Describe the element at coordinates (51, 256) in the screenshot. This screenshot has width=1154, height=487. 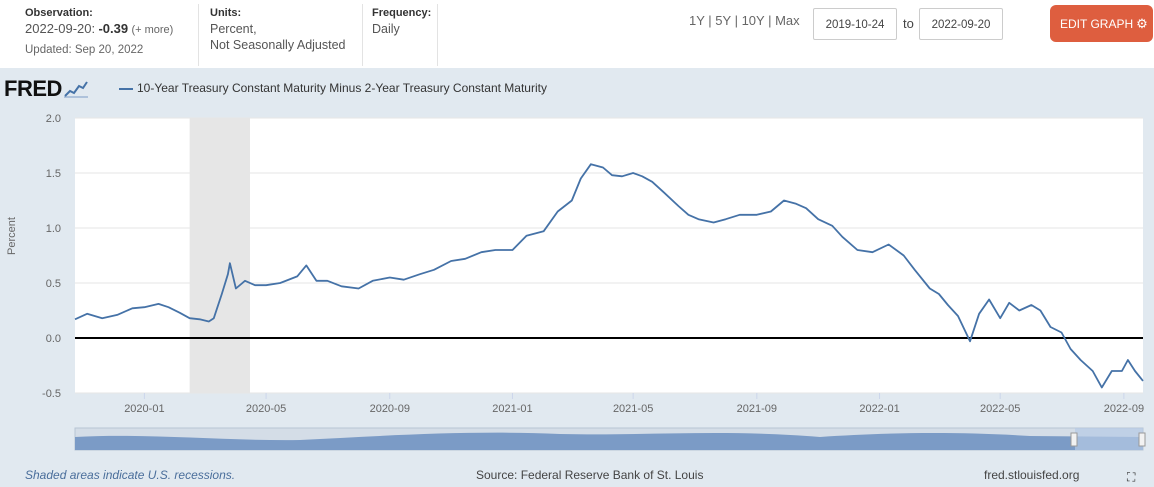
I see `y-tick-layer: 2.0 1.5 1.0 0.5 0.0 -0.5` at that location.